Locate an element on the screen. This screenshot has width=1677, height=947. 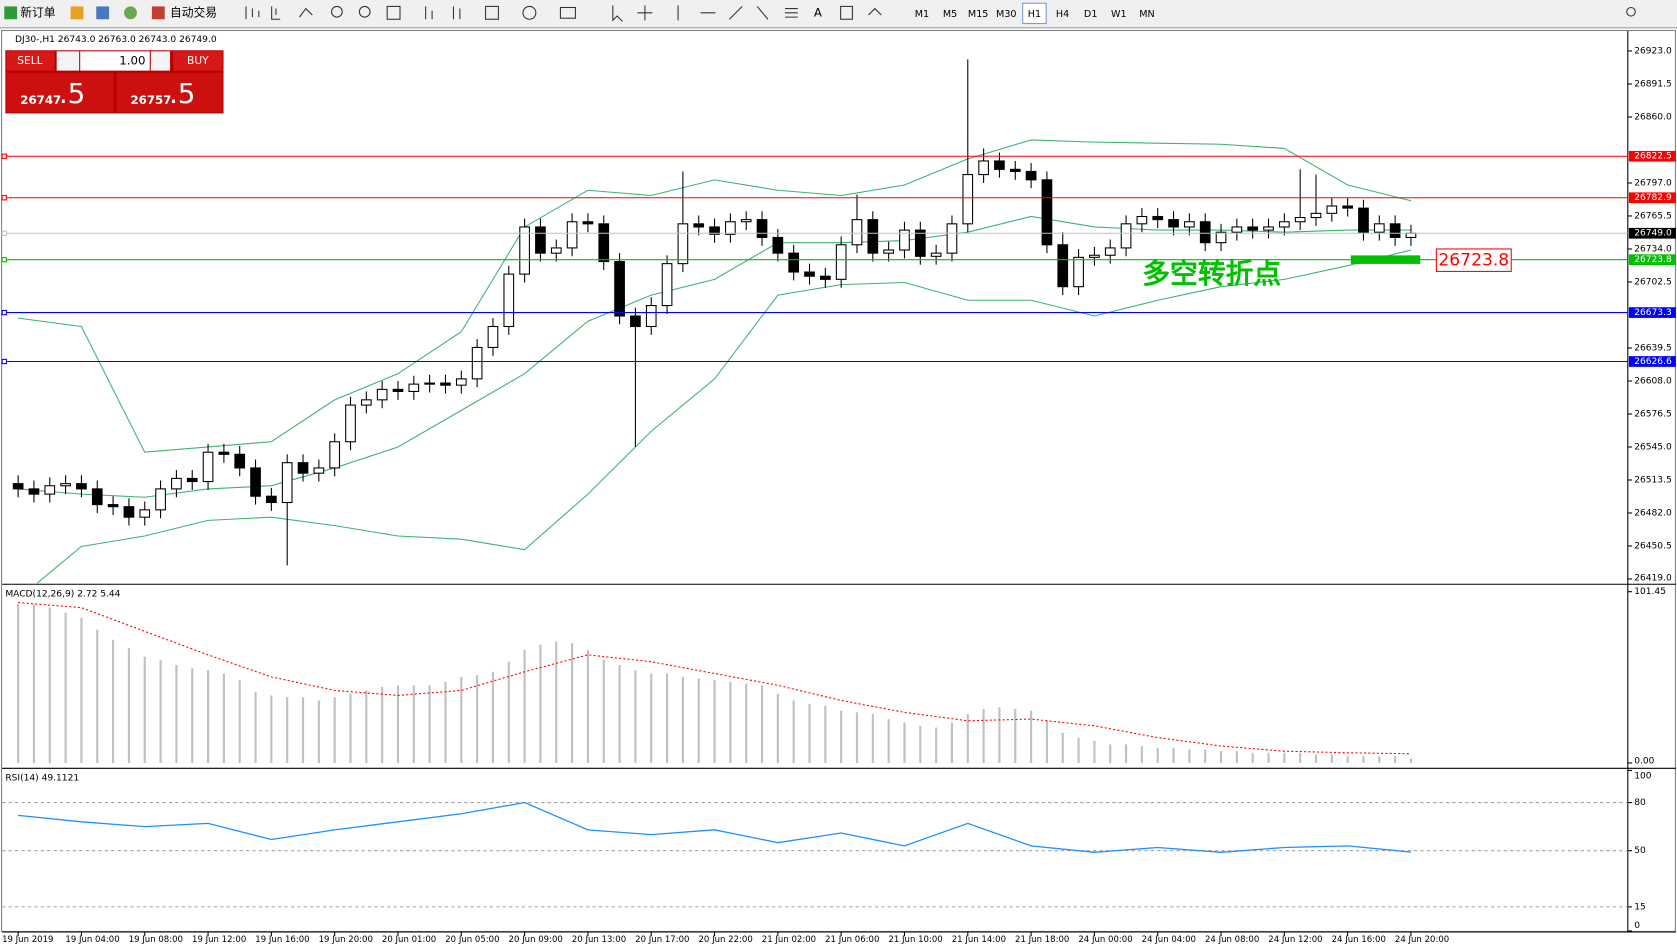
toolbar: 新订单 自动交易 A M1 M5 M15 M30 H1 H4 D1 W1 MN is located at coordinates (838, 14).